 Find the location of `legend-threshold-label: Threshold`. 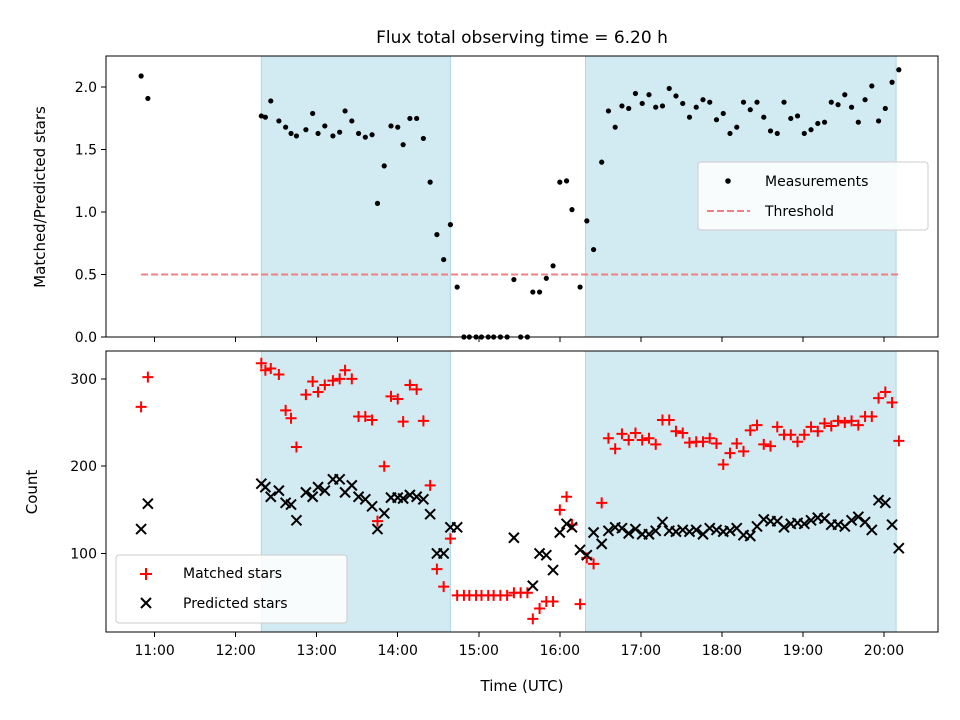

legend-threshold-label: Threshold is located at coordinates (799, 212).